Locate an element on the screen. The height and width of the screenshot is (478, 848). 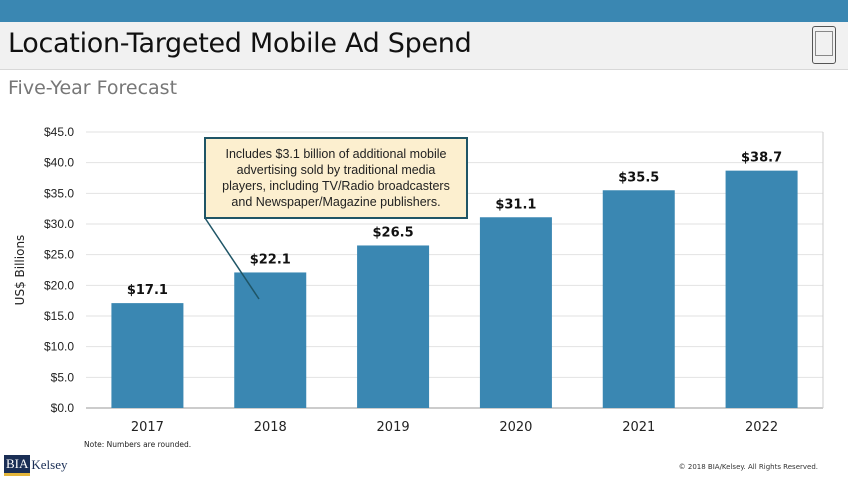
data-label-2019: $26.5 is located at coordinates (393, 232).